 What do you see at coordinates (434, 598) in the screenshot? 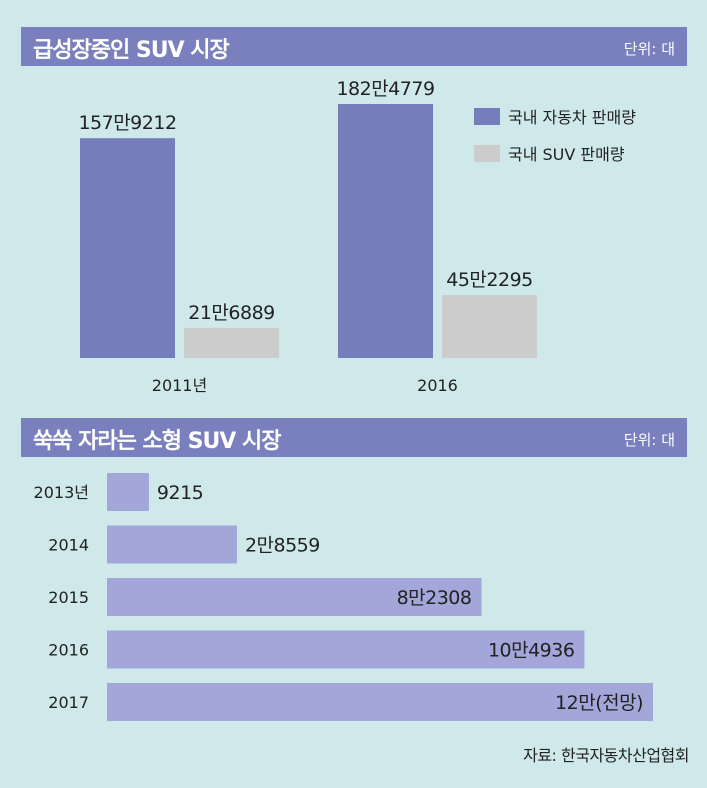
I see `hbar-value-label-2: 8만2308` at bounding box center [434, 598].